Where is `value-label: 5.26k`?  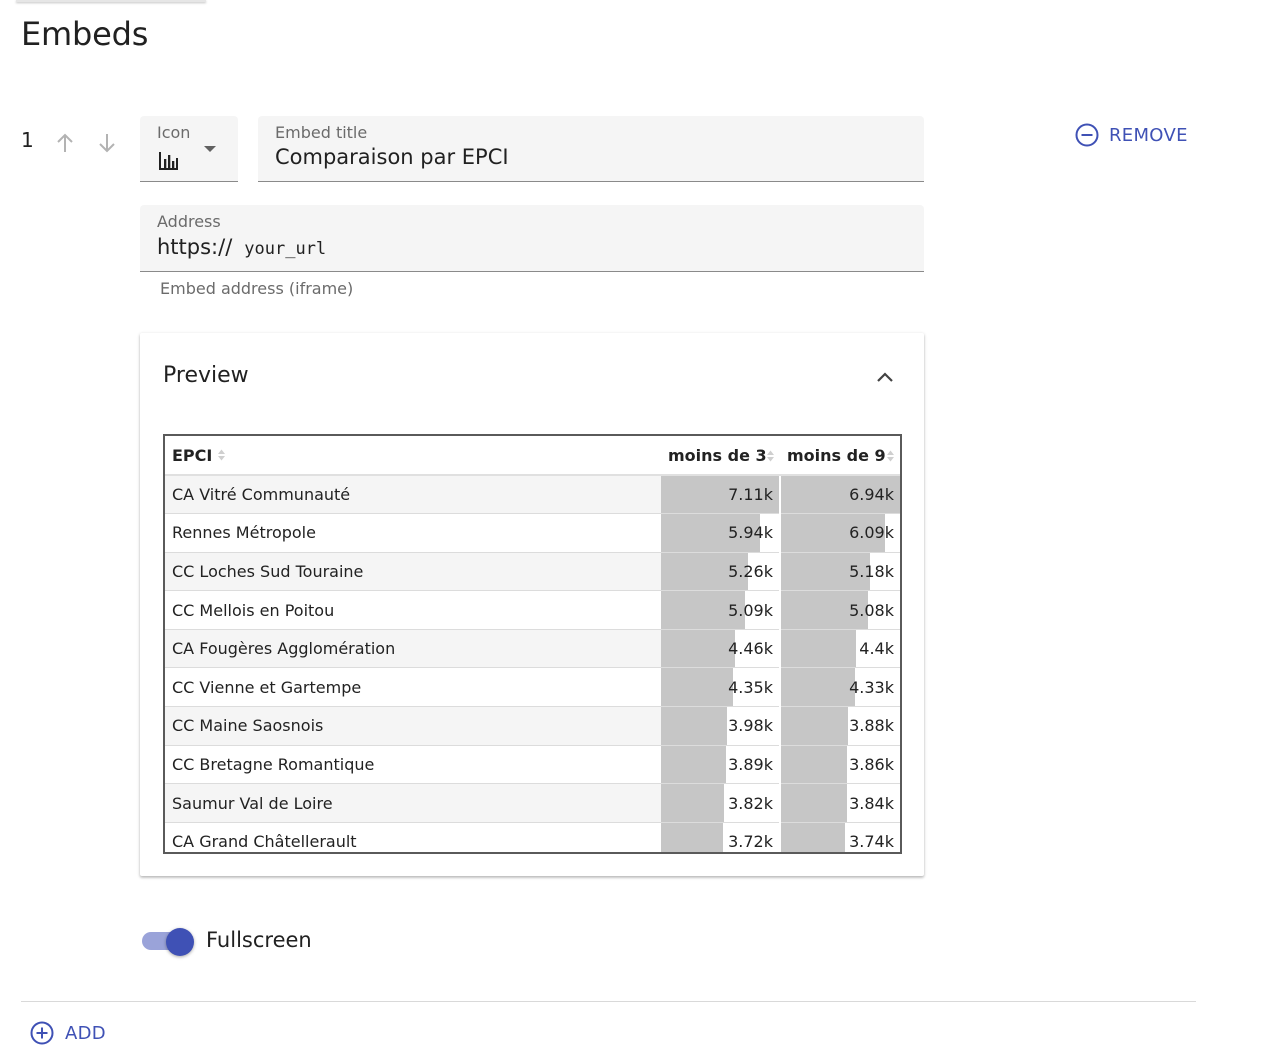 value-label: 5.26k is located at coordinates (750, 571).